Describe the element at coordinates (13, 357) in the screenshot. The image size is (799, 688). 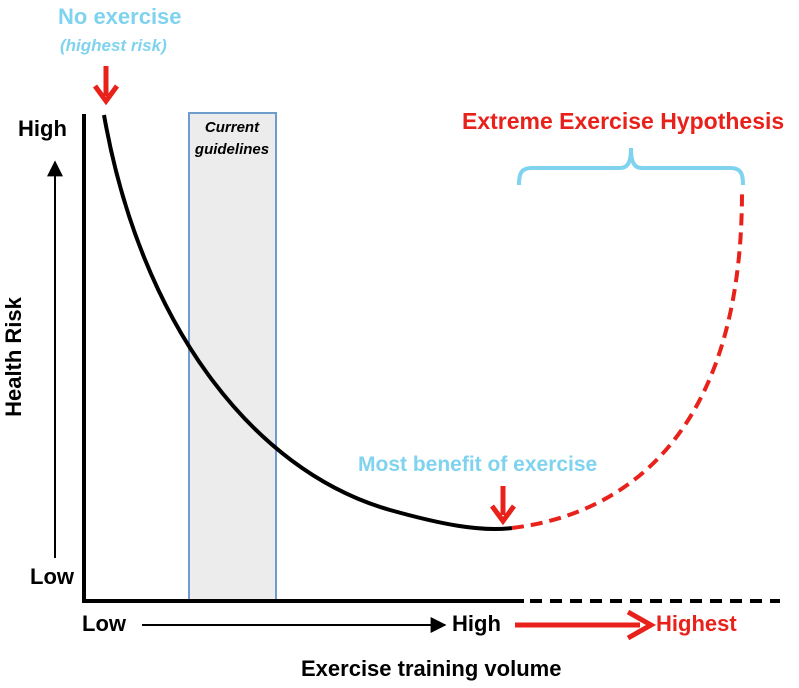
I see `y-axis-title: Health Risk` at that location.